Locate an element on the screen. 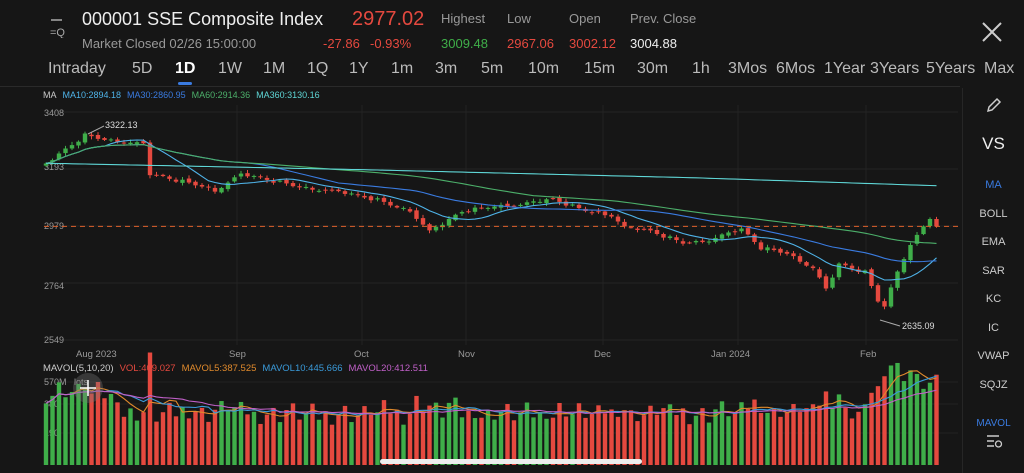  tab-6mos: 6Mos is located at coordinates (796, 68).